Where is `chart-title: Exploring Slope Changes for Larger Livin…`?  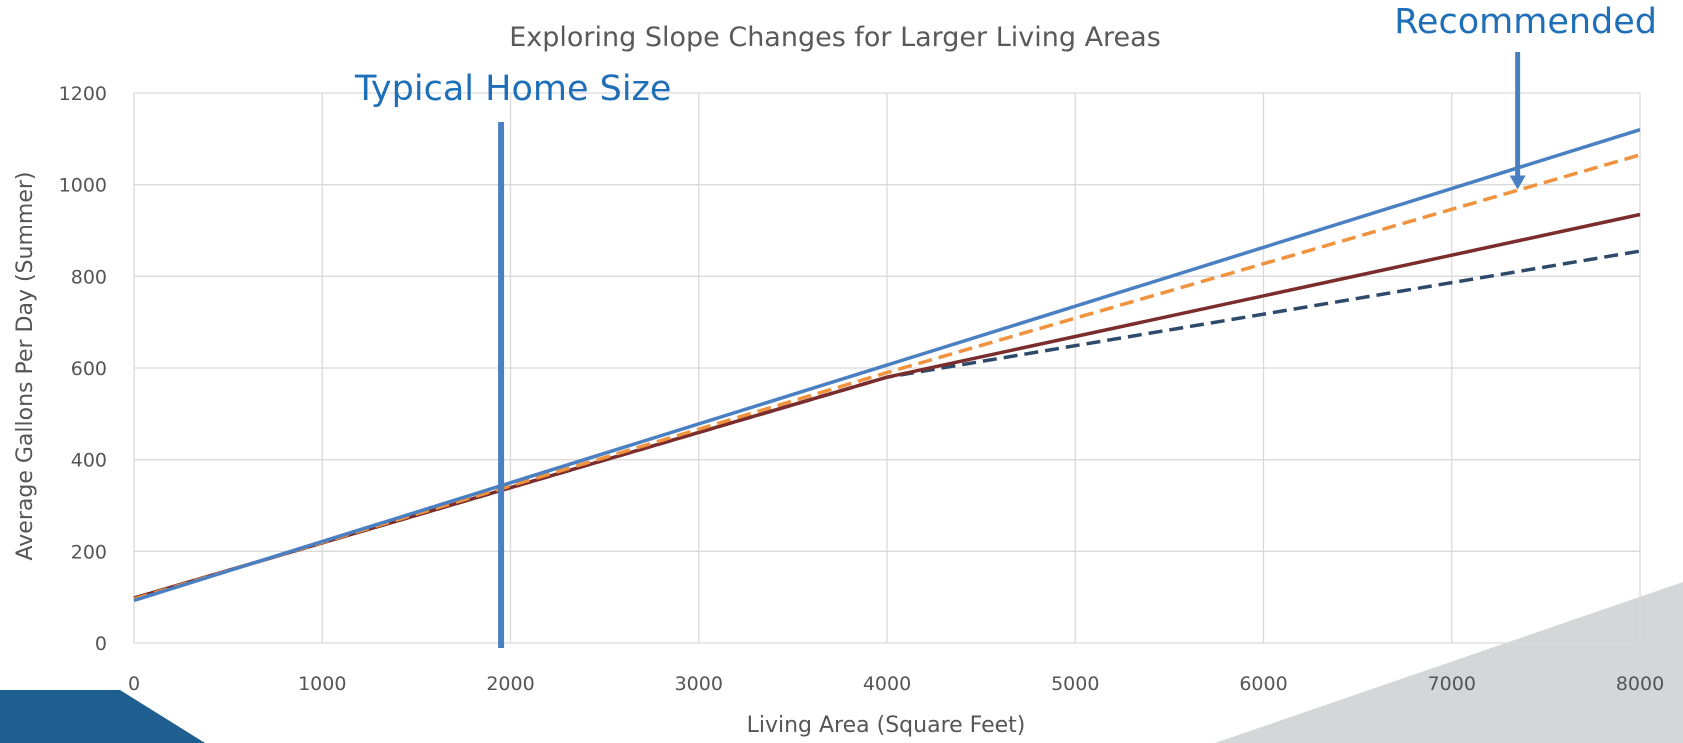
chart-title: Exploring Slope Changes for Larger Livin… is located at coordinates (835, 37).